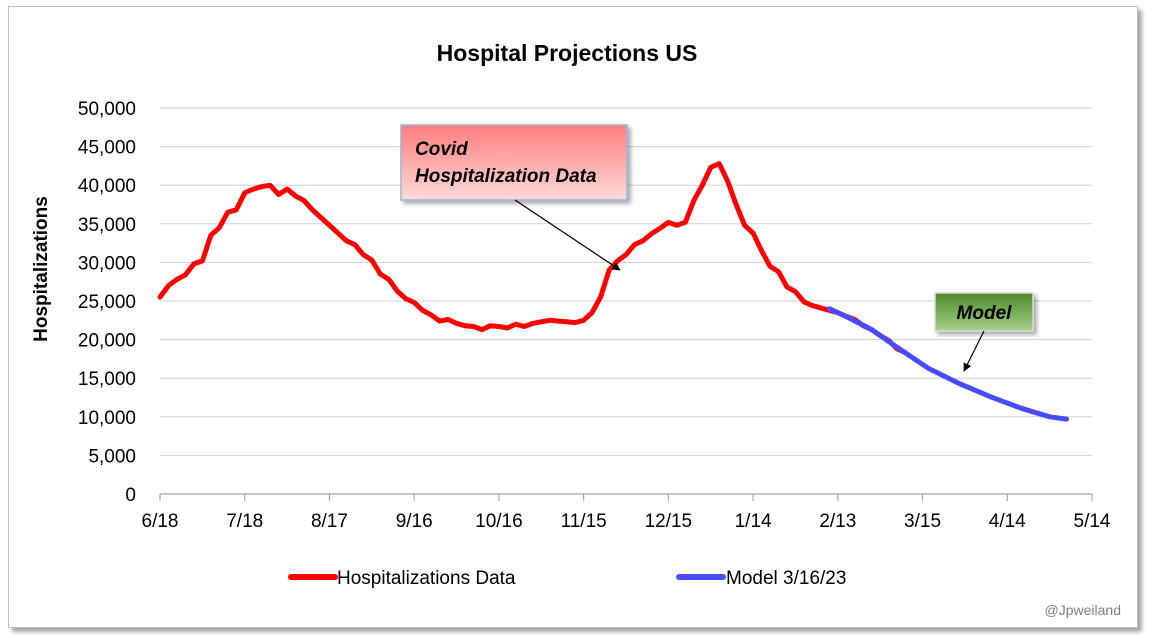 The image size is (1153, 639). Describe the element at coordinates (514, 162) in the screenshot. I see `covid-callout-box` at that location.